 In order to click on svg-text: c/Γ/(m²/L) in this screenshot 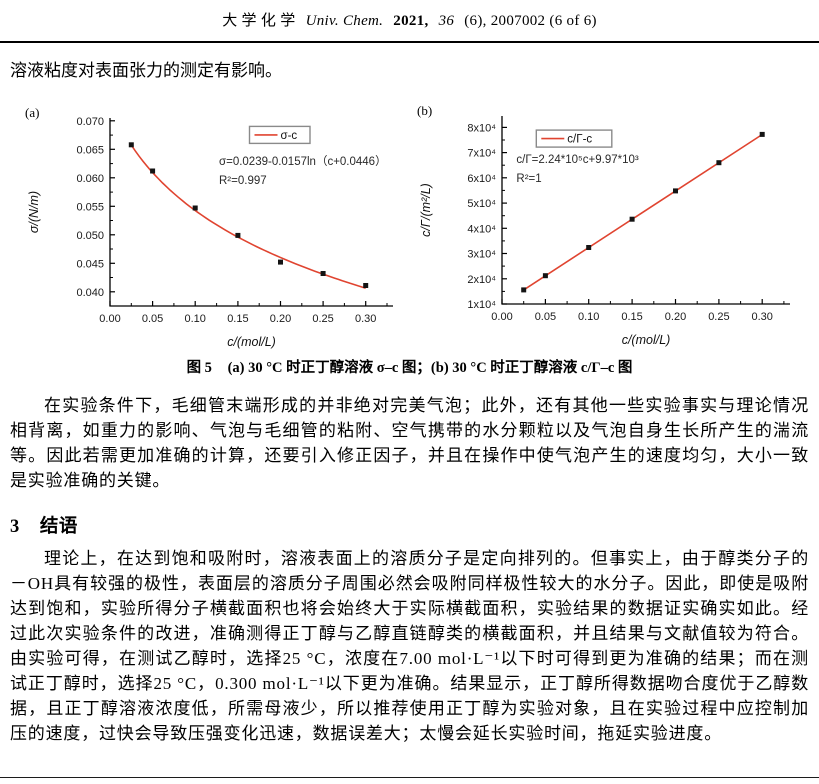, I will do `click(426, 210)`.